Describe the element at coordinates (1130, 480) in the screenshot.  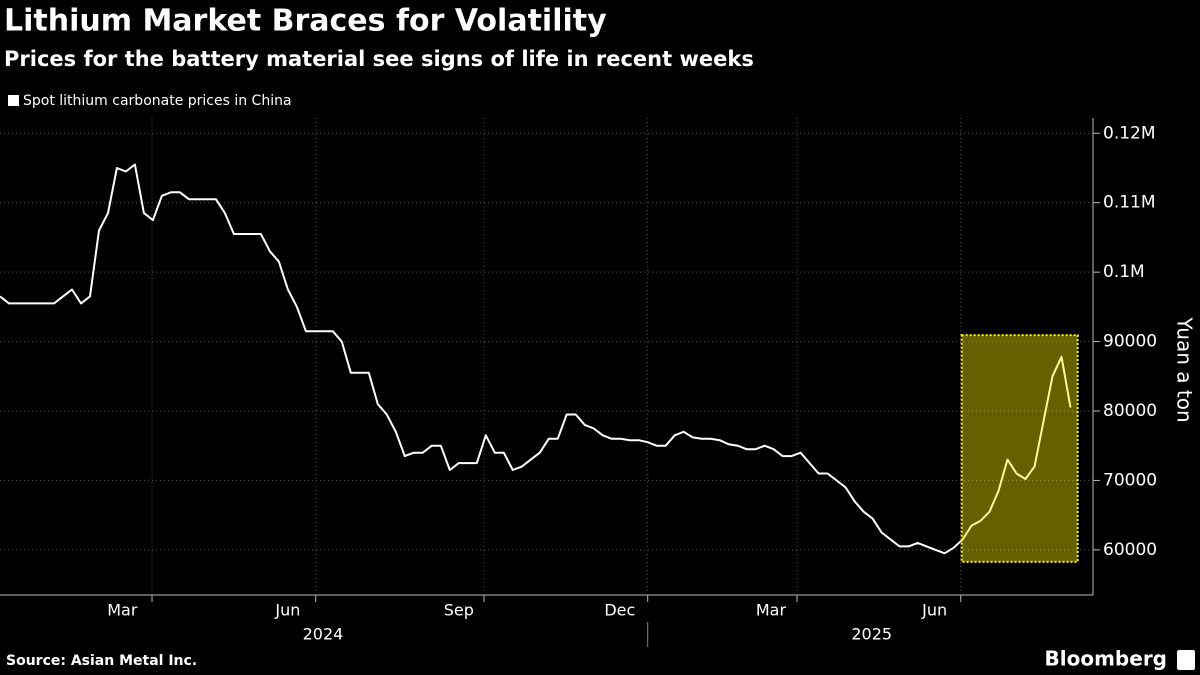
I see `y-tick-label: 70000` at that location.